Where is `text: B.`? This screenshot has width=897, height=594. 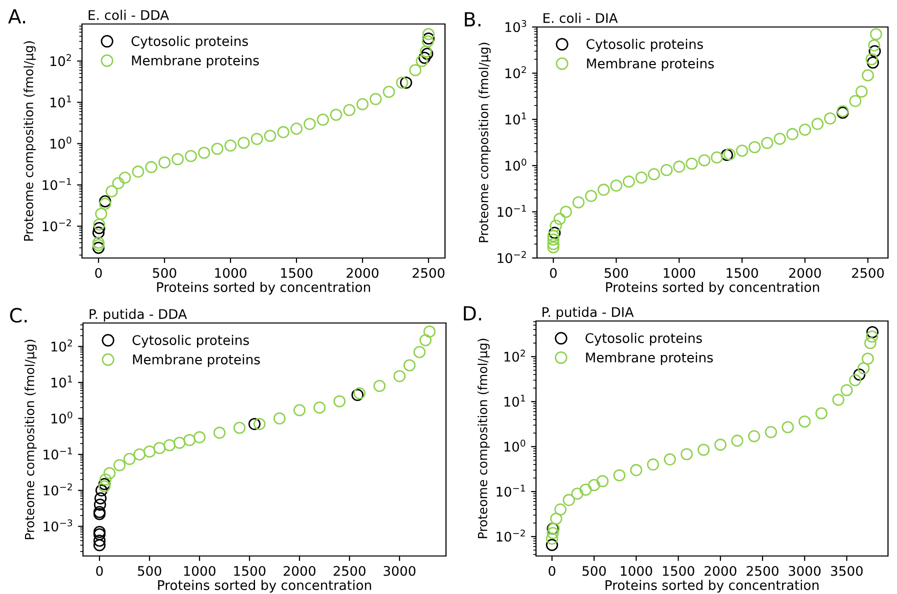
text: B. is located at coordinates (472, 19).